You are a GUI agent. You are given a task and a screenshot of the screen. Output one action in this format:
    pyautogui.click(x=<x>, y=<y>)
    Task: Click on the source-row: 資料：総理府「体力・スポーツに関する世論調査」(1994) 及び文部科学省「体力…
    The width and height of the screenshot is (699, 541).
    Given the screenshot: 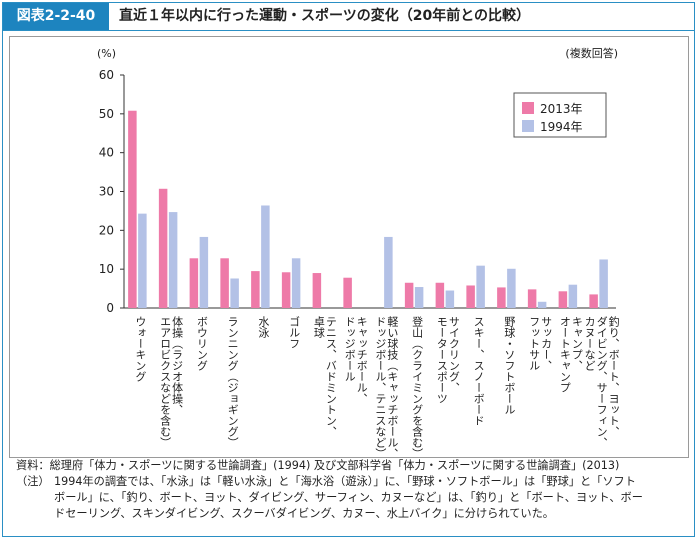 What is the action you would take?
    pyautogui.click(x=317, y=466)
    